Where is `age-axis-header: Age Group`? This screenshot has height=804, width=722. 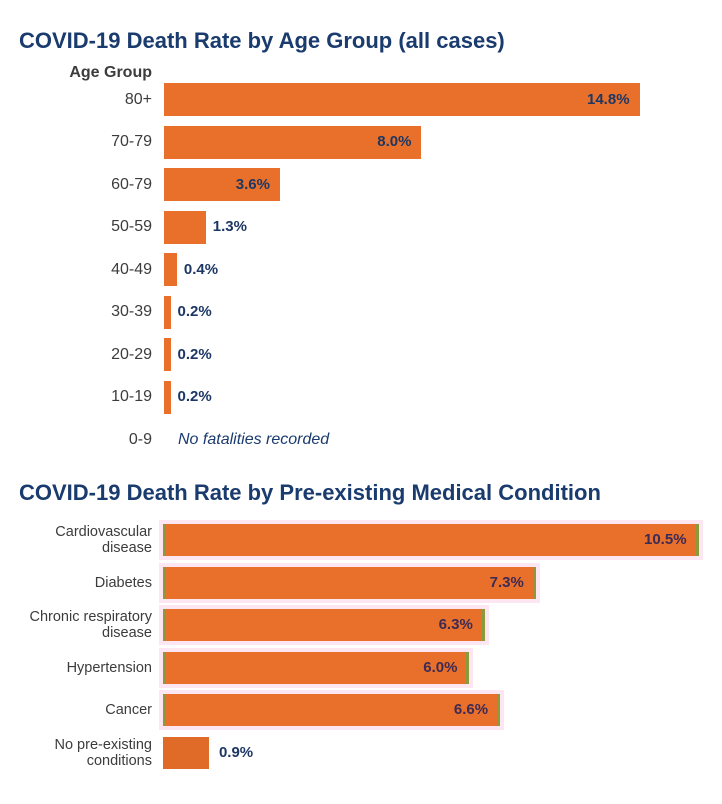 age-axis-header: Age Group is located at coordinates (110, 72).